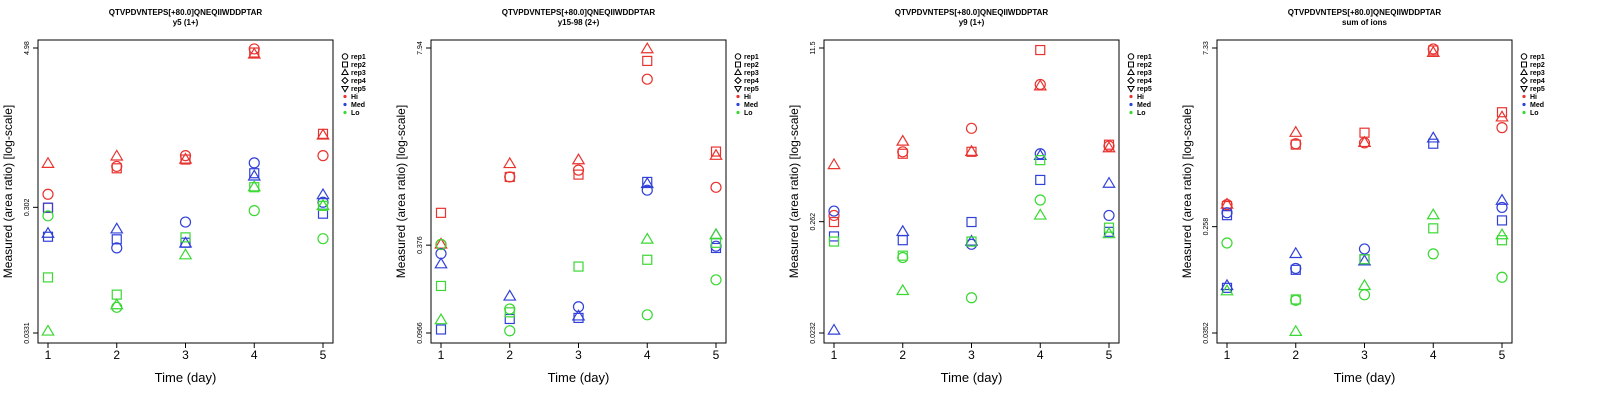 The image size is (1600, 400). I want to click on y-tick-label: 4.98, so click(27, 48).